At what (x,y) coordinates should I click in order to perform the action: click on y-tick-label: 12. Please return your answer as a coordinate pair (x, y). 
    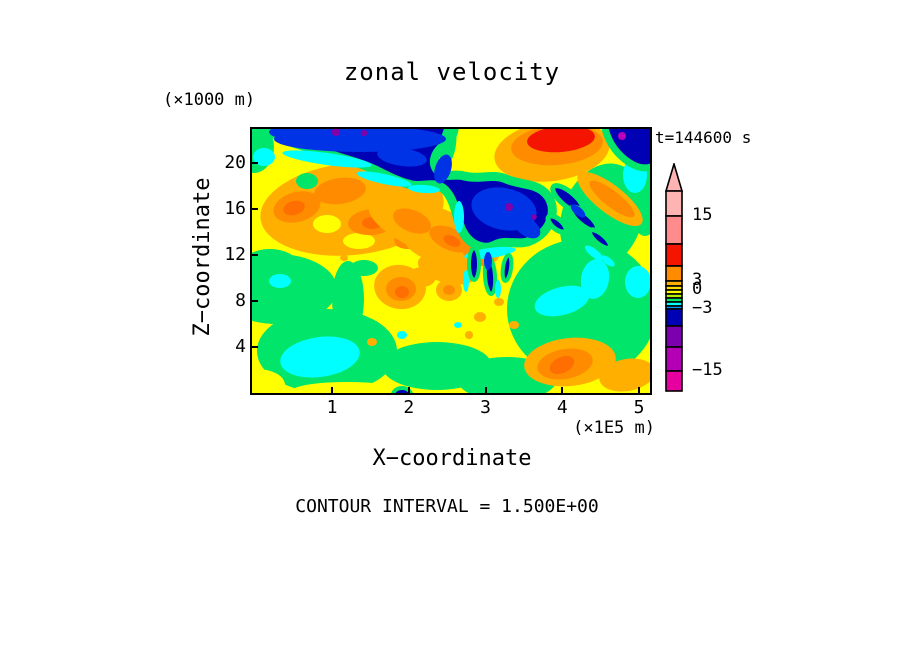
    Looking at the image, I should click on (235, 254).